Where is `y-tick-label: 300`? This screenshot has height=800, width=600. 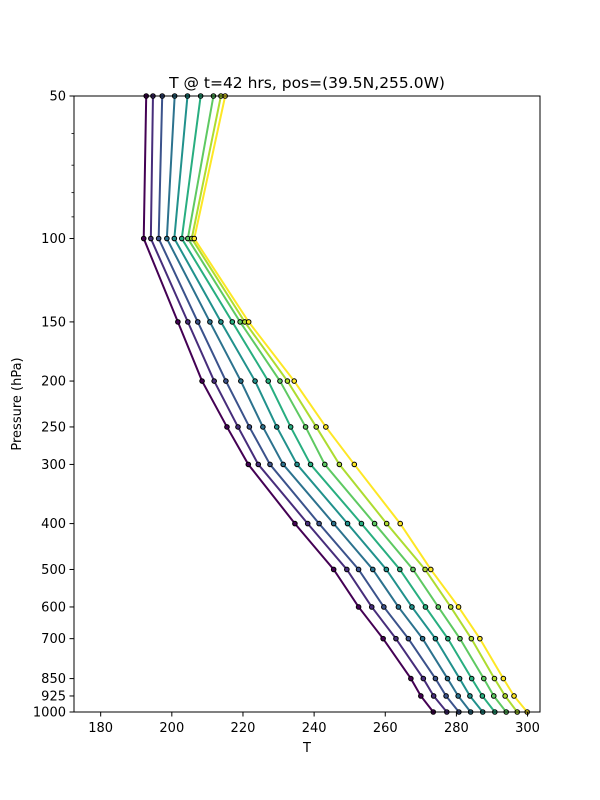 y-tick-label: 300 is located at coordinates (53, 465).